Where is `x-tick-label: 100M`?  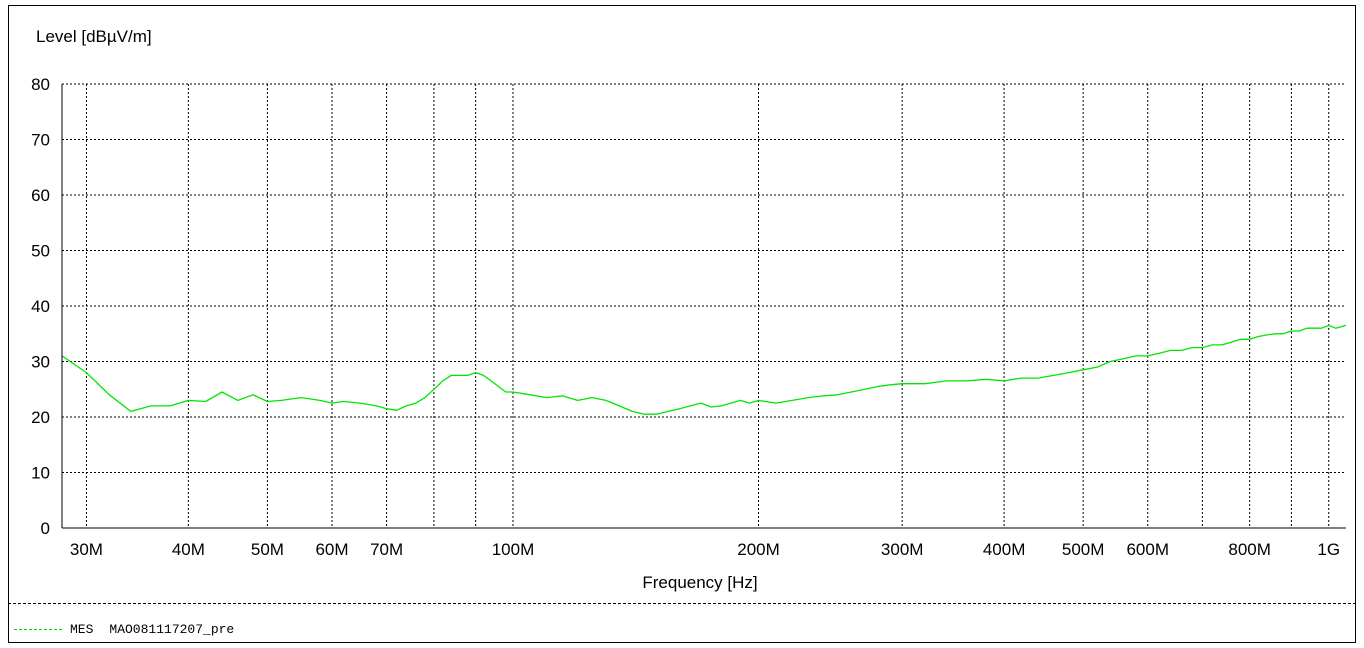
x-tick-label: 100M is located at coordinates (513, 549).